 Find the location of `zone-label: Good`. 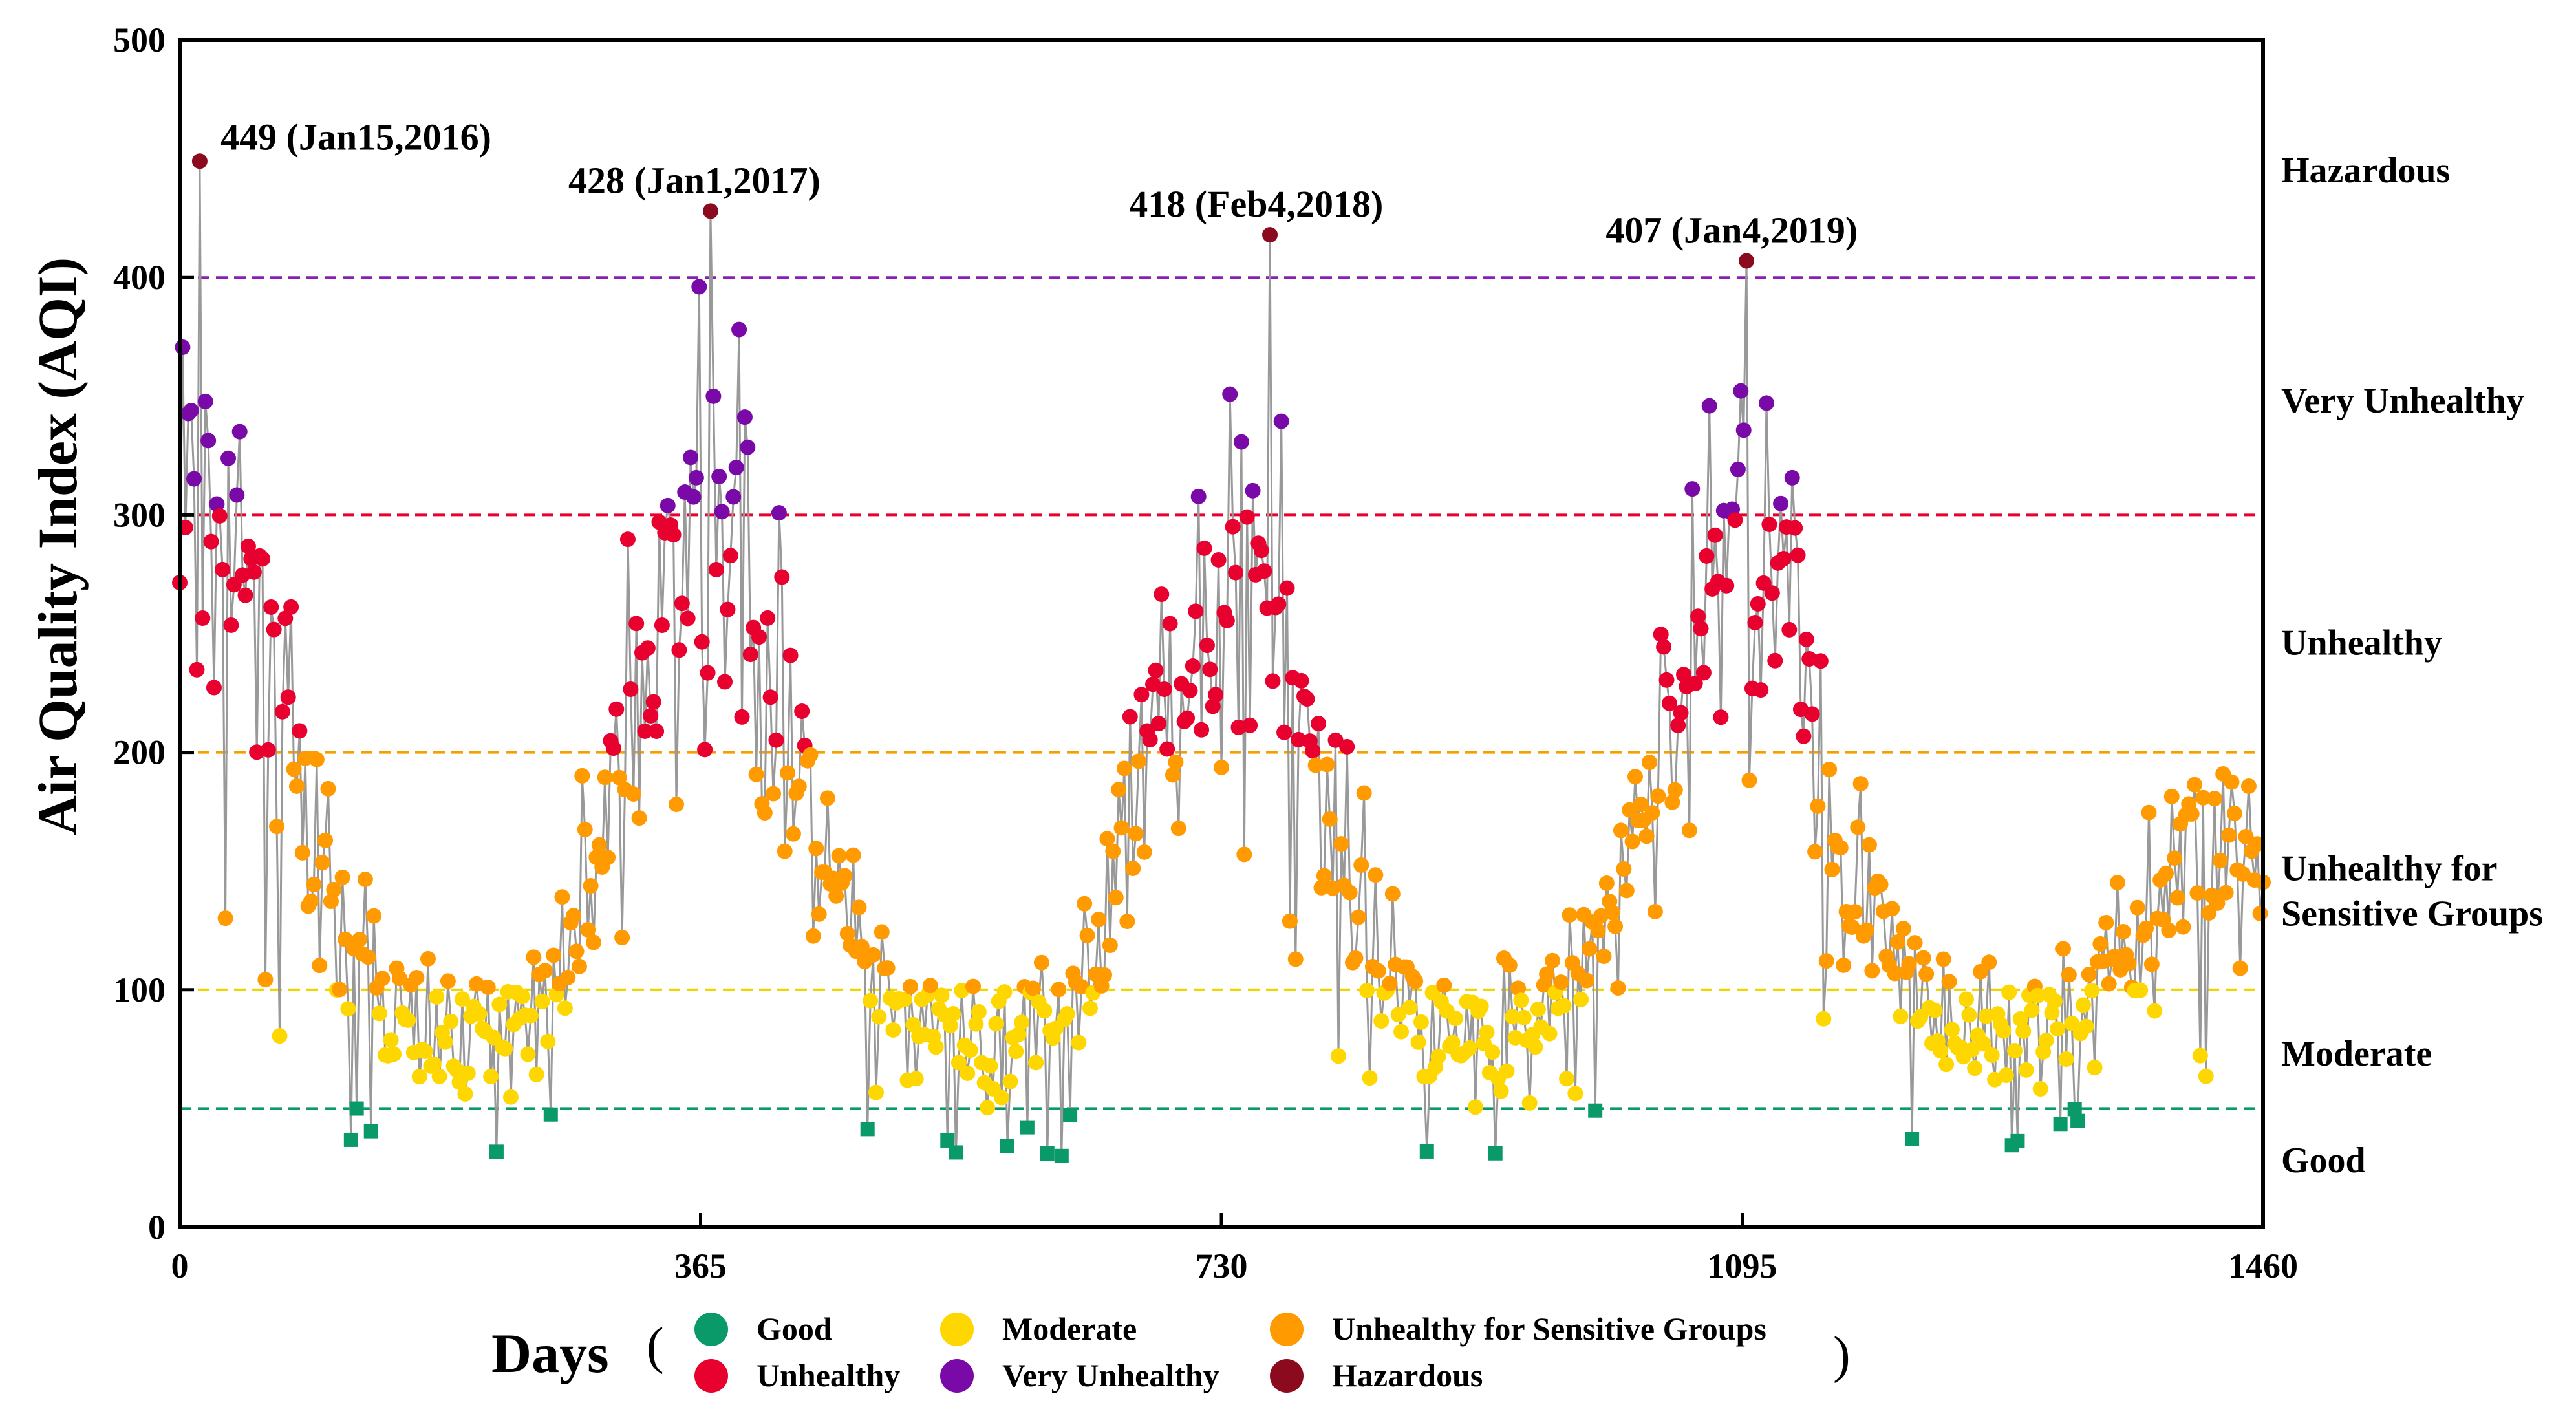

zone-label: Good is located at coordinates (2323, 1161).